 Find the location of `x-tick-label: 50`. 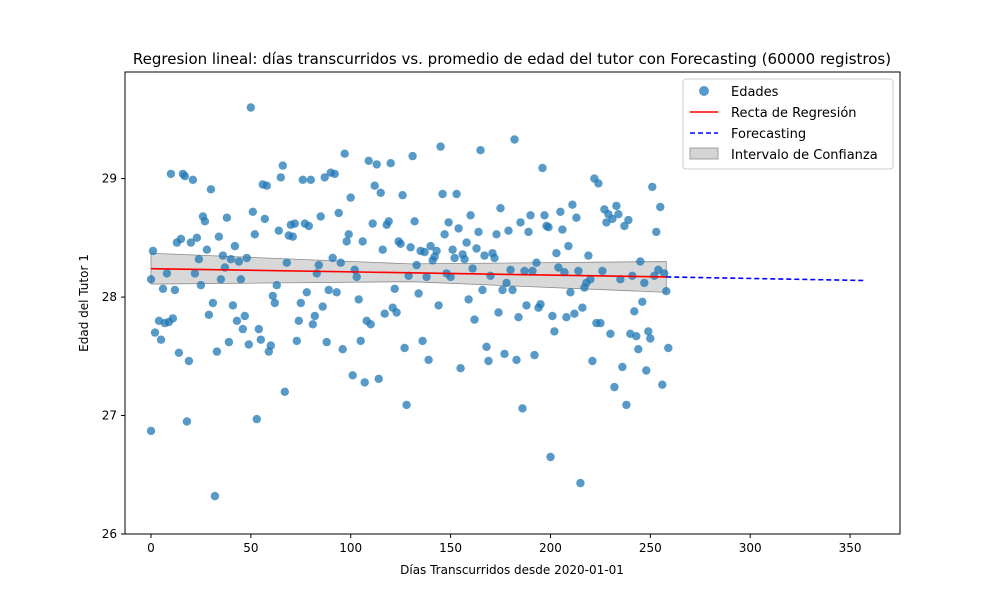

x-tick-label: 50 is located at coordinates (250, 548).